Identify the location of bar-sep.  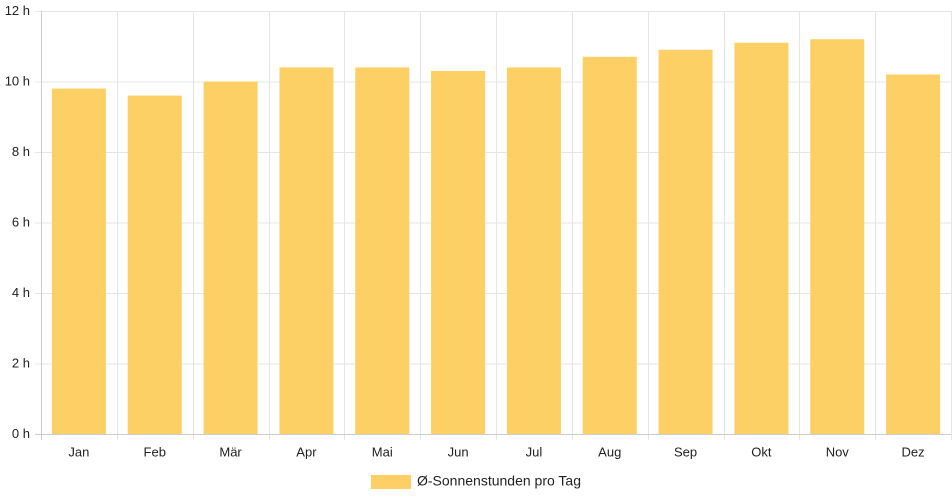
(685, 242).